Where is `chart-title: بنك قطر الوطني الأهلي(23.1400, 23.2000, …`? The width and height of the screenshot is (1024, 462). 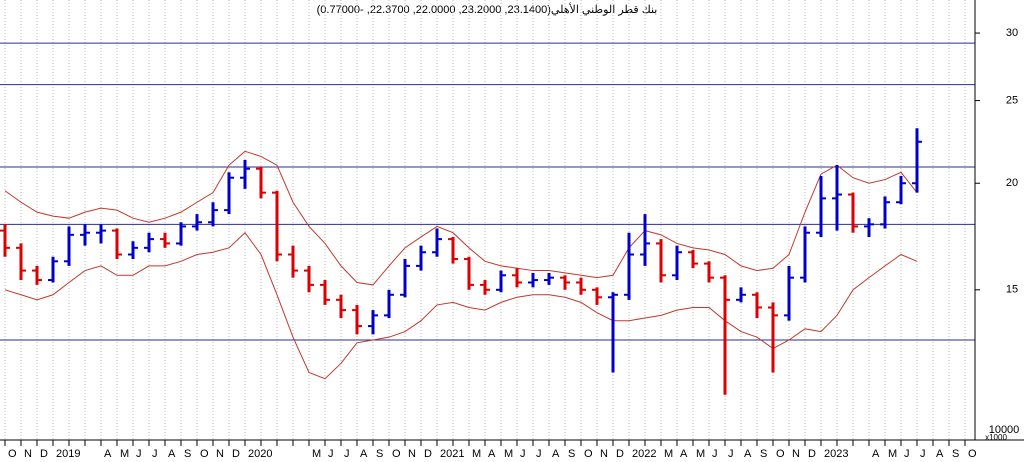 chart-title: بنك قطر الوطني الأهلي(23.1400, 23.2000, … is located at coordinates (487, 9).